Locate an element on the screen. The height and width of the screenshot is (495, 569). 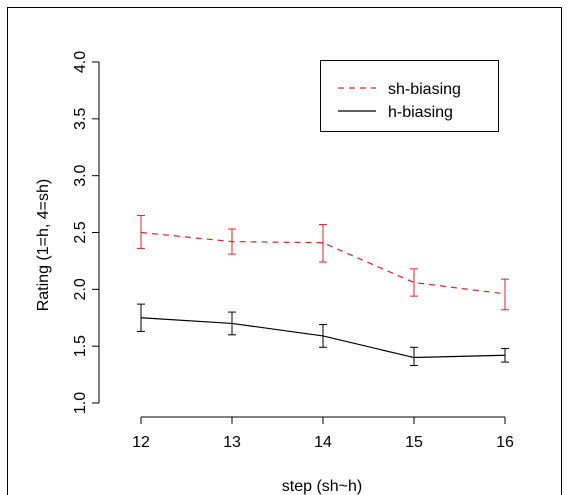
series-sh-biasing is located at coordinates (323, 262).